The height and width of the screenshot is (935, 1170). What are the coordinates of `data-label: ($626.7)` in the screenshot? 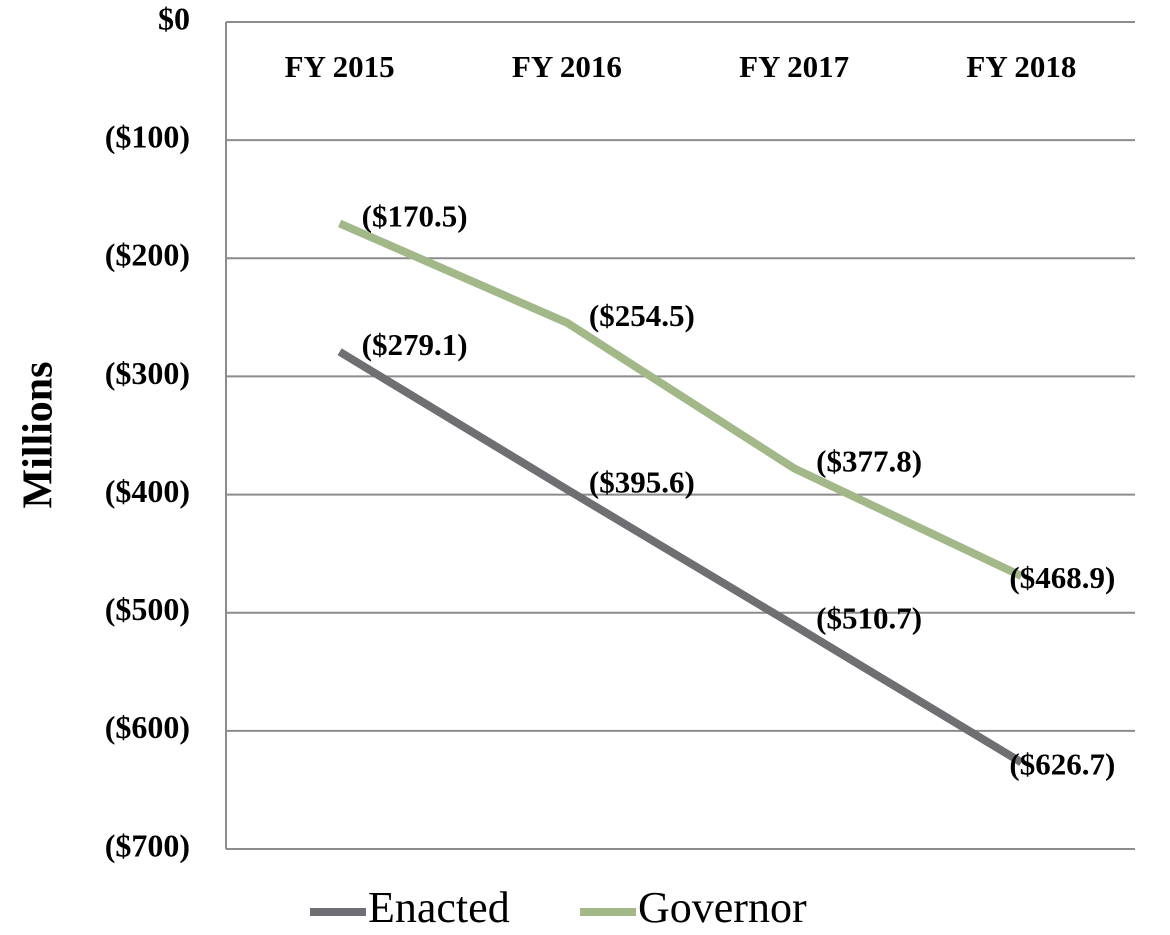 It's located at (1062, 764).